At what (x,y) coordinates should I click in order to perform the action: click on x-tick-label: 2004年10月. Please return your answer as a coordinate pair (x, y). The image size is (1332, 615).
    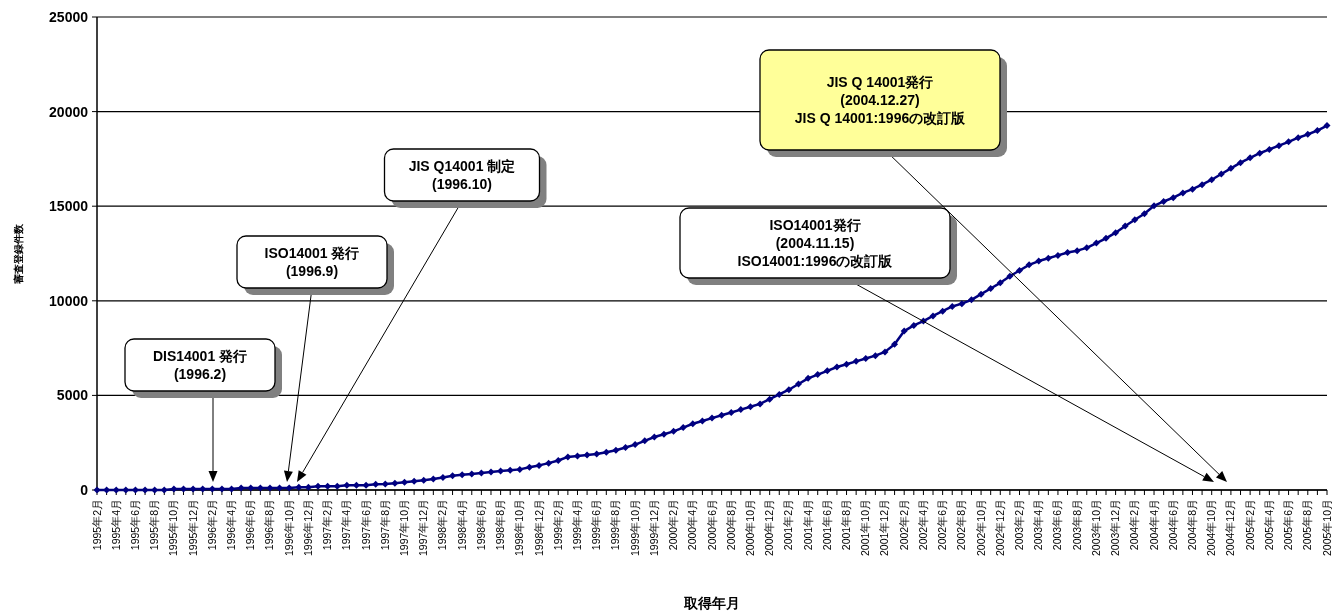
    Looking at the image, I should click on (1211, 528).